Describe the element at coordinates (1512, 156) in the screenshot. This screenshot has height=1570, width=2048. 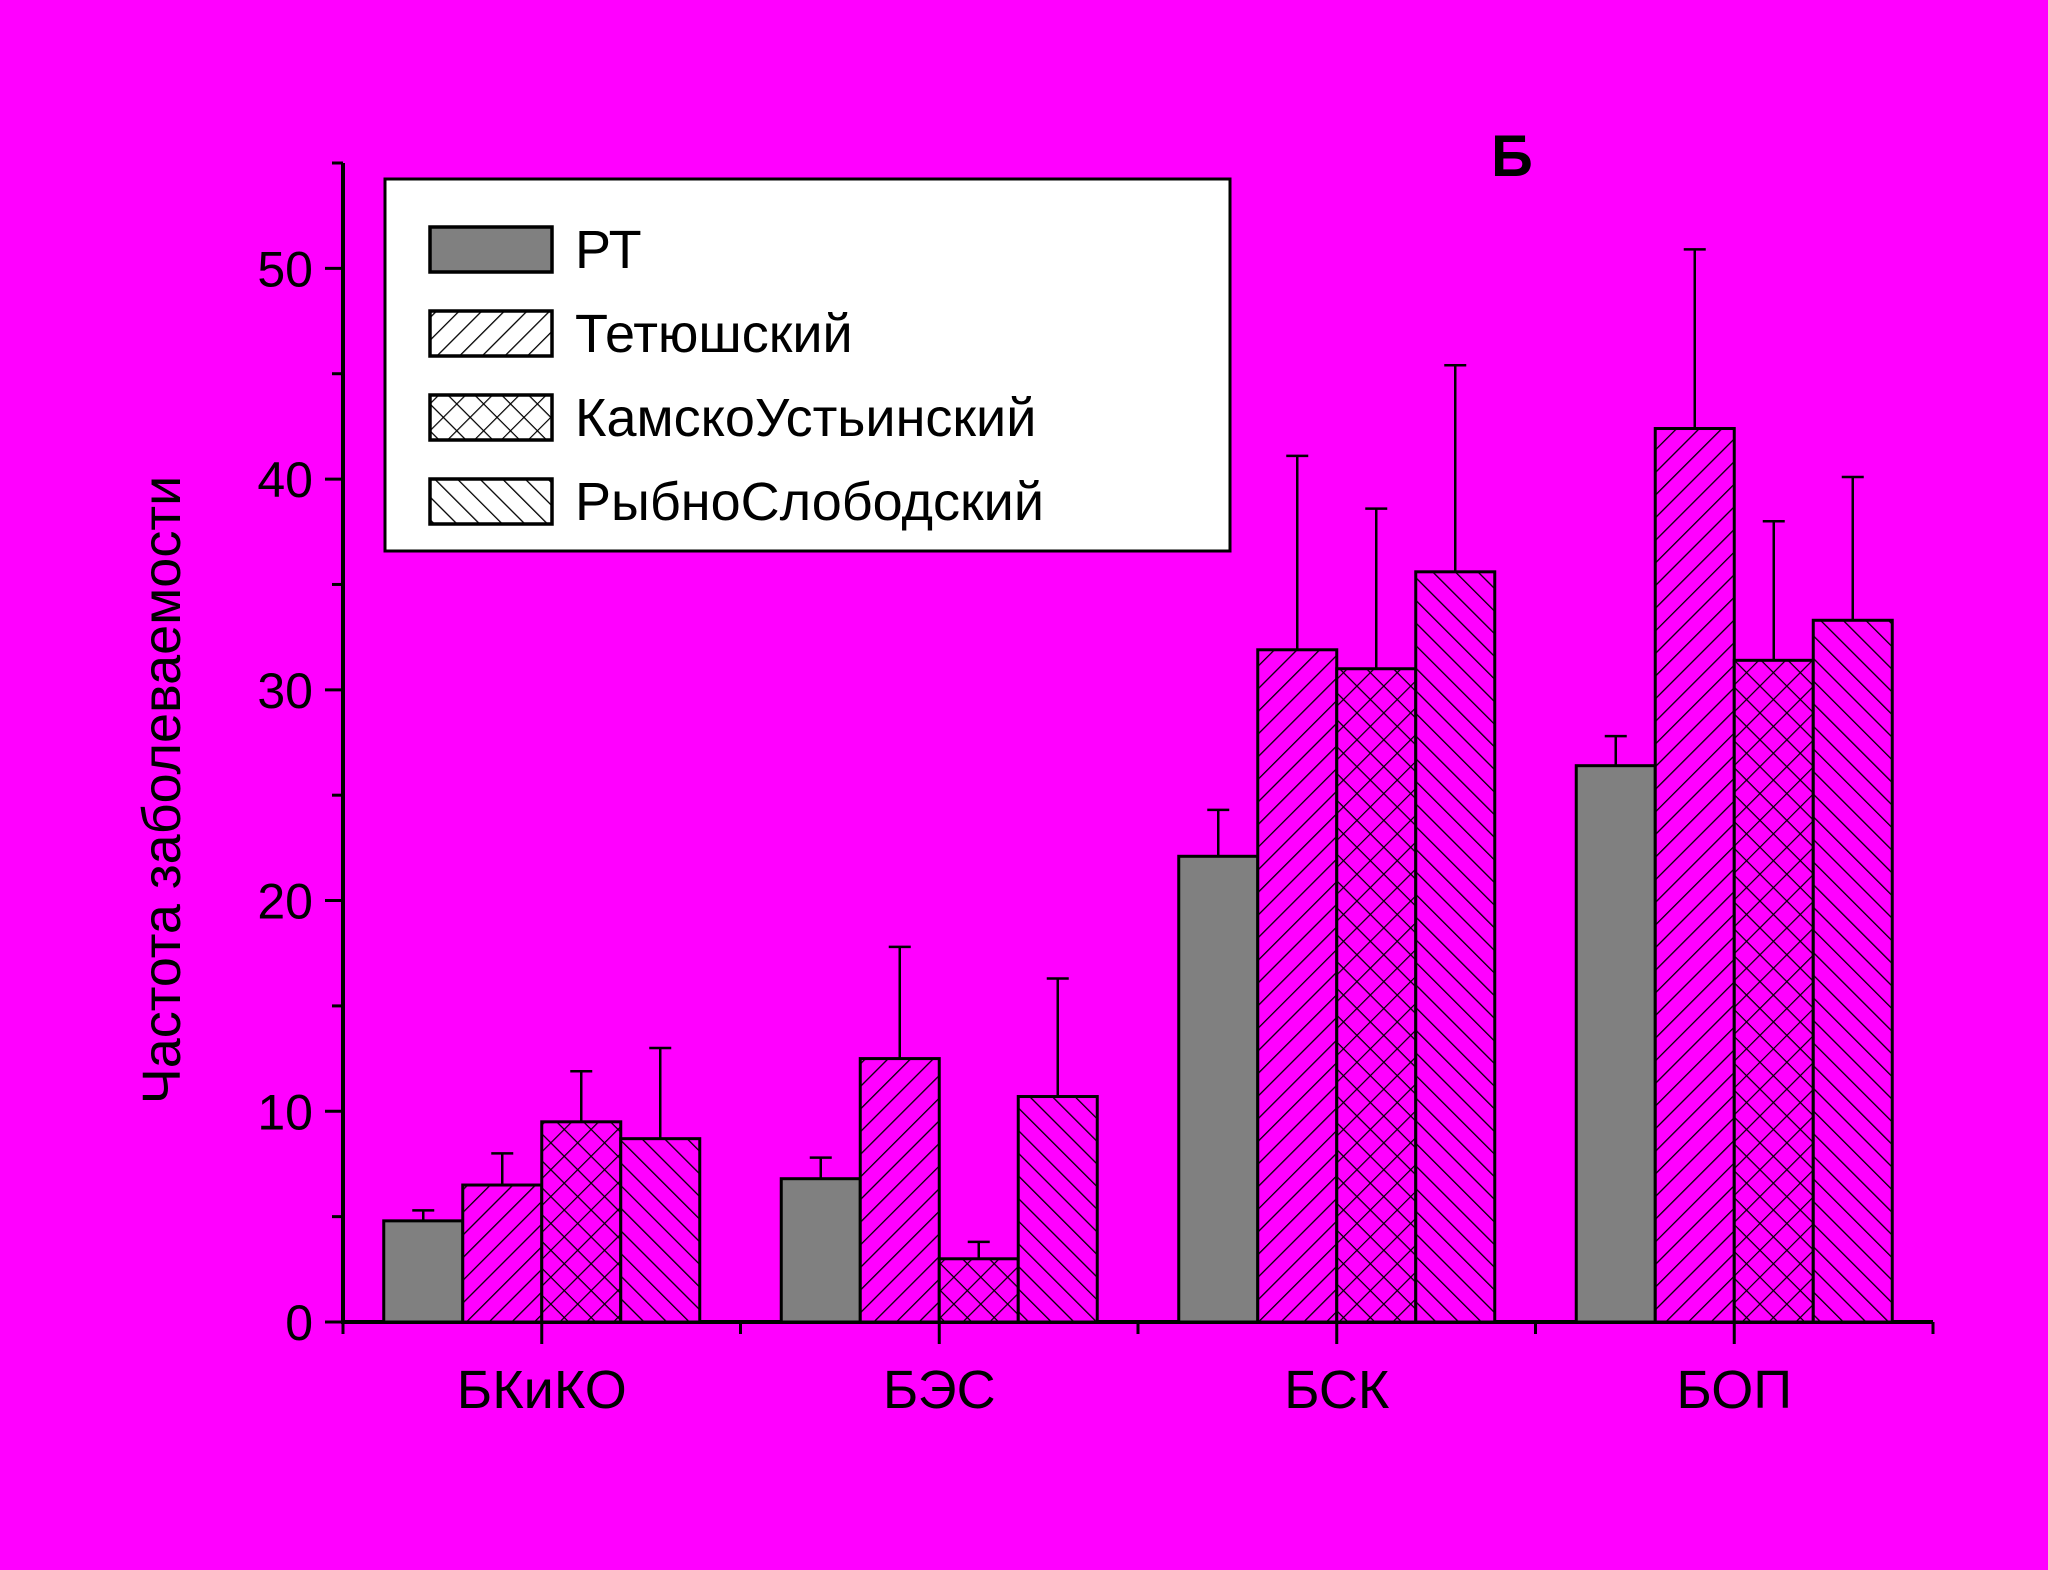
I see `chart-title: Б` at that location.